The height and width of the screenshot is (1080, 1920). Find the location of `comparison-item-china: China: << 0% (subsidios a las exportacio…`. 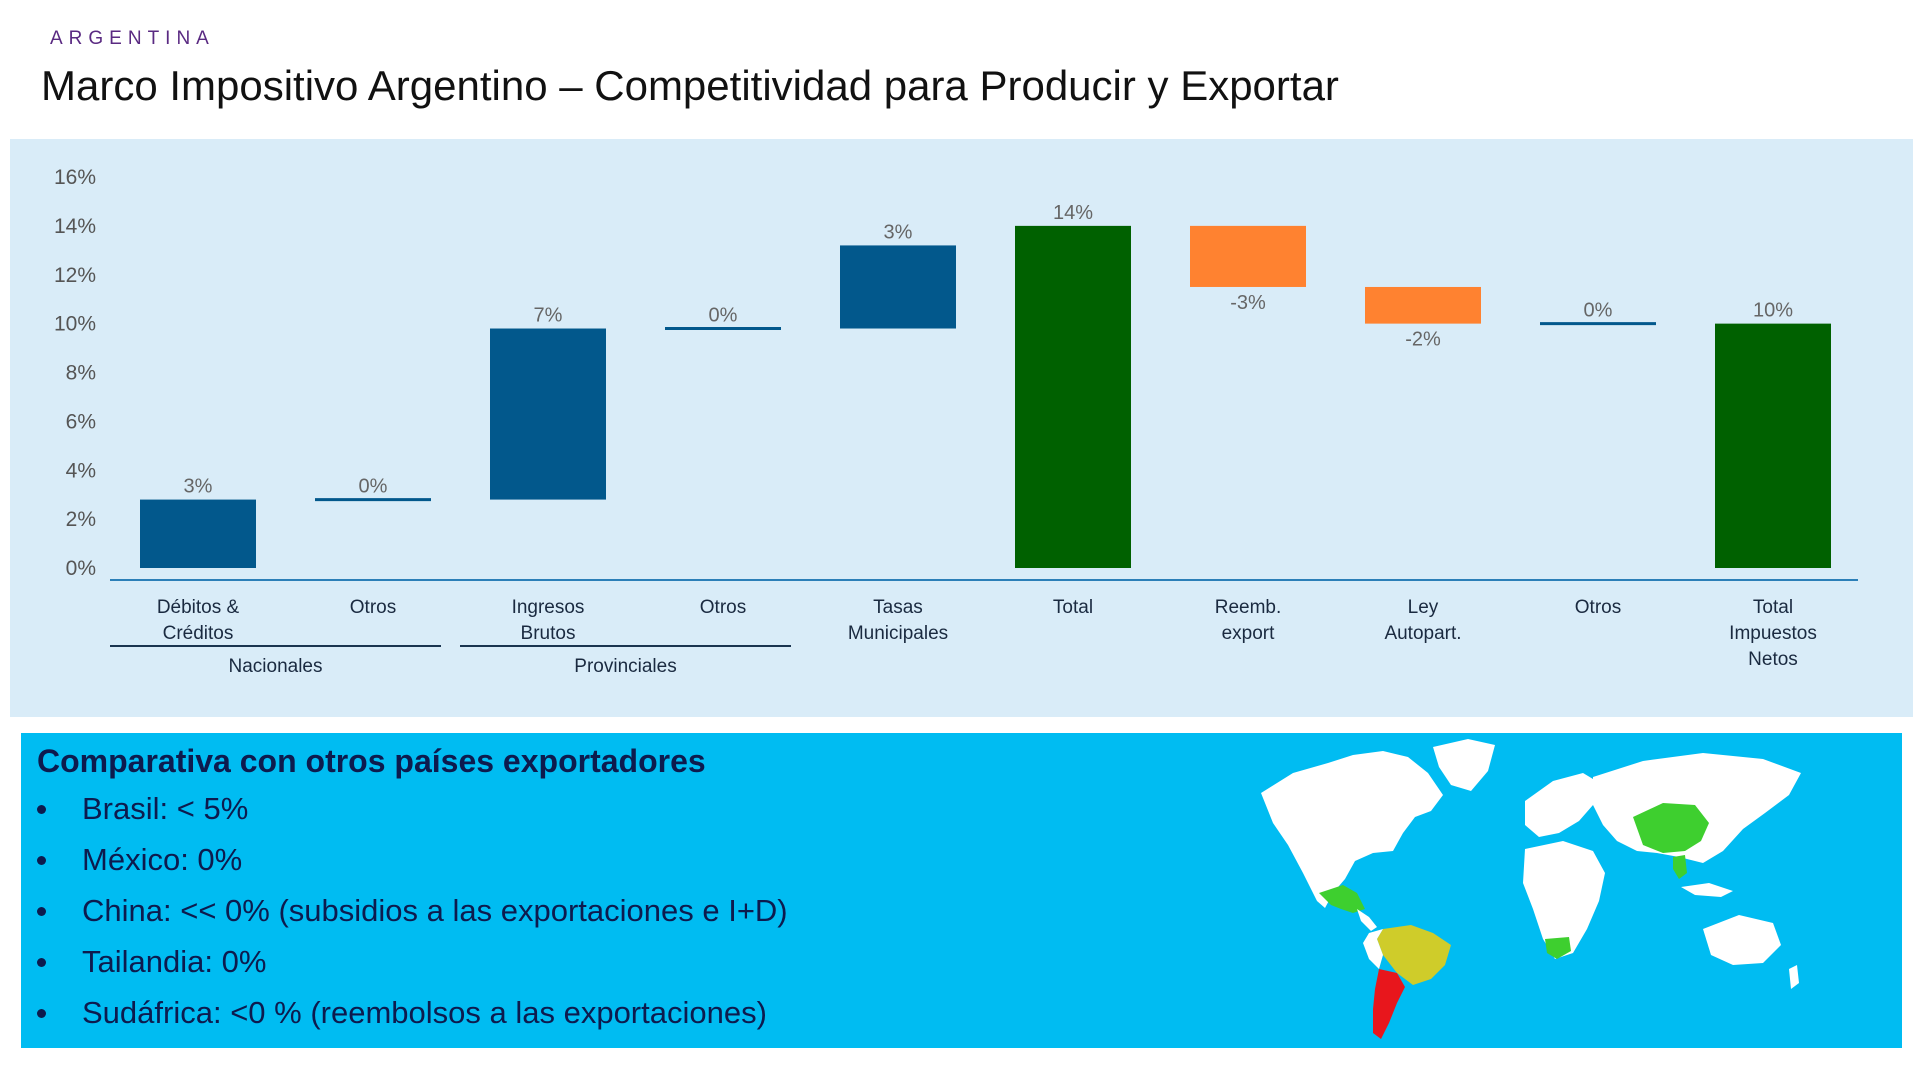

comparison-item-china: China: << 0% (subsidios a las exportacio… is located at coordinates (435, 910).